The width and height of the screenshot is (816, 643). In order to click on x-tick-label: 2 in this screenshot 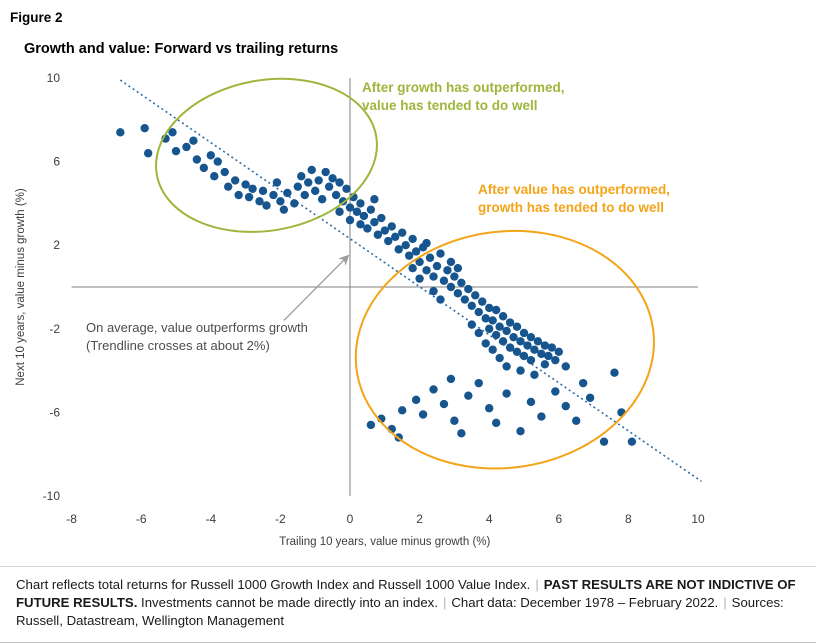, I will do `click(419, 519)`.